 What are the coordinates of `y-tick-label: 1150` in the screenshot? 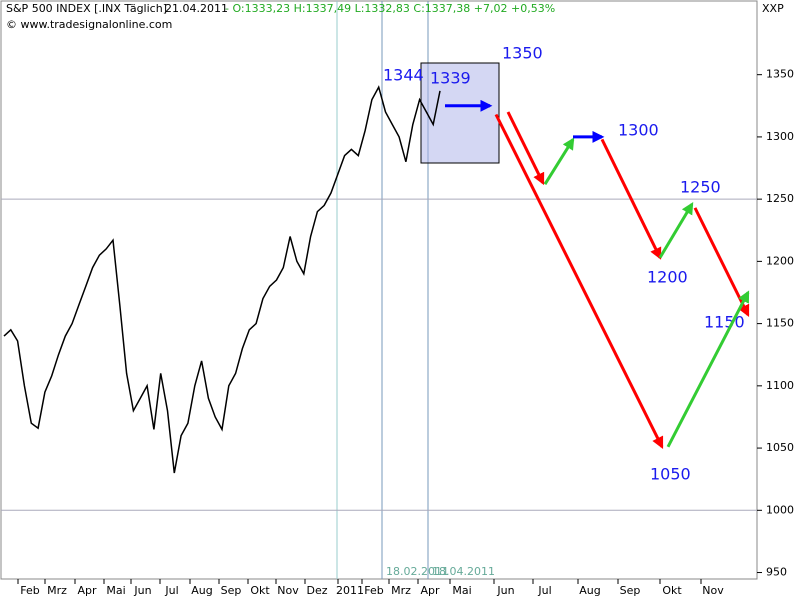 It's located at (780, 323).